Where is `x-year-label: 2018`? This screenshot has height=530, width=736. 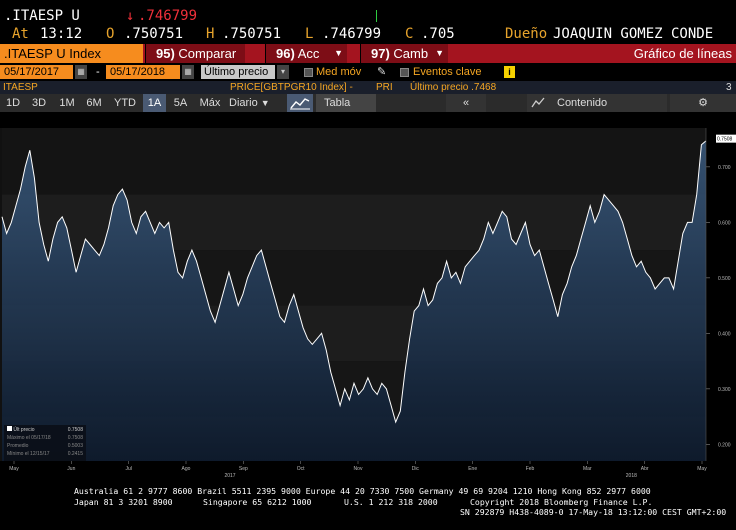
x-year-label: 2018 is located at coordinates (631, 475).